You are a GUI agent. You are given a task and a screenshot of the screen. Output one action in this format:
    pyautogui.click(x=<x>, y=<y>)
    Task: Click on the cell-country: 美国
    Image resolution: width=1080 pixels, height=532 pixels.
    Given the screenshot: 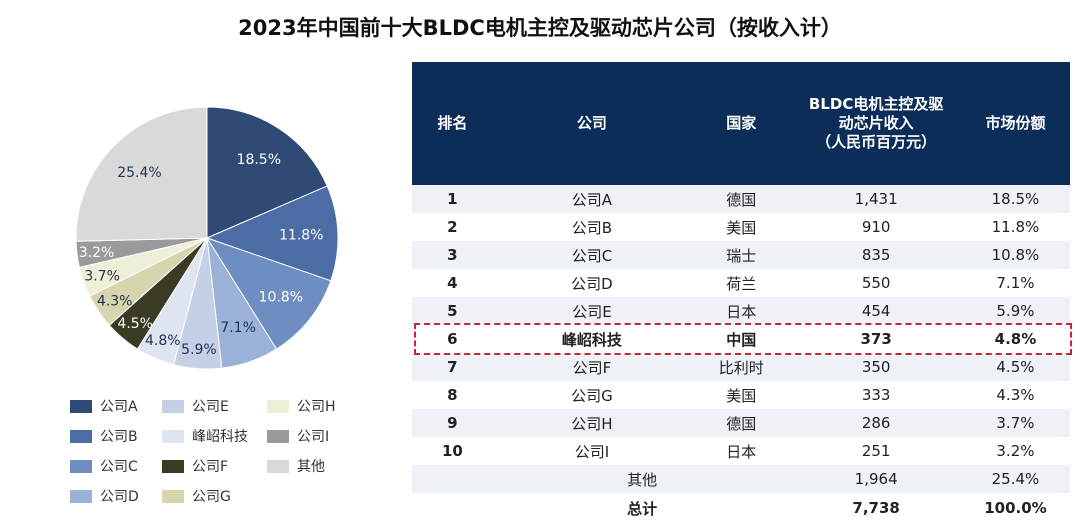 What is the action you would take?
    pyautogui.click(x=741, y=395)
    